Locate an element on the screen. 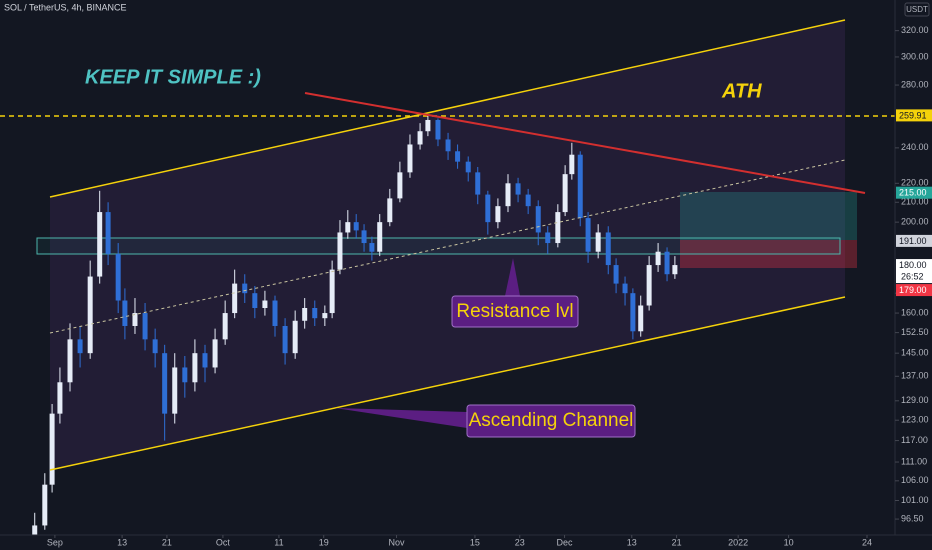 The height and width of the screenshot is (550, 932). target-zone is located at coordinates (768, 216).